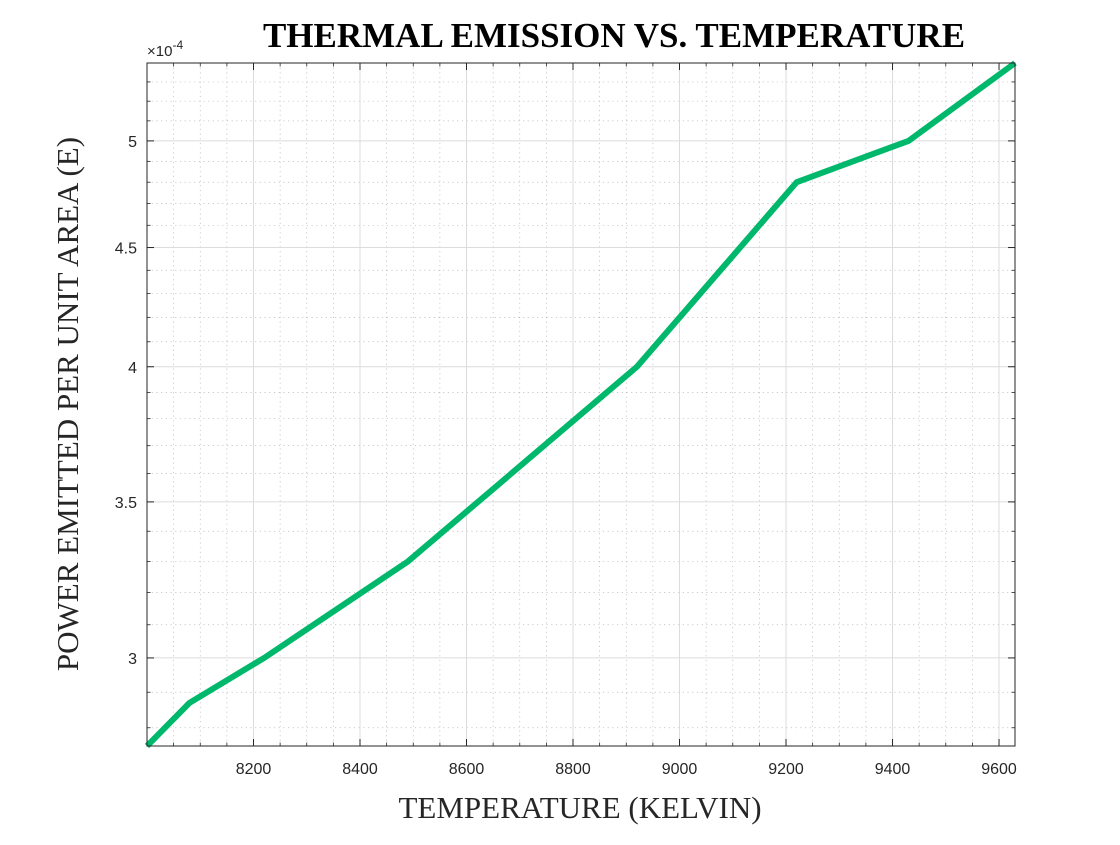 The width and height of the screenshot is (1120, 845). What do you see at coordinates (126, 249) in the screenshot?
I see `y-tick-label: 4.5` at bounding box center [126, 249].